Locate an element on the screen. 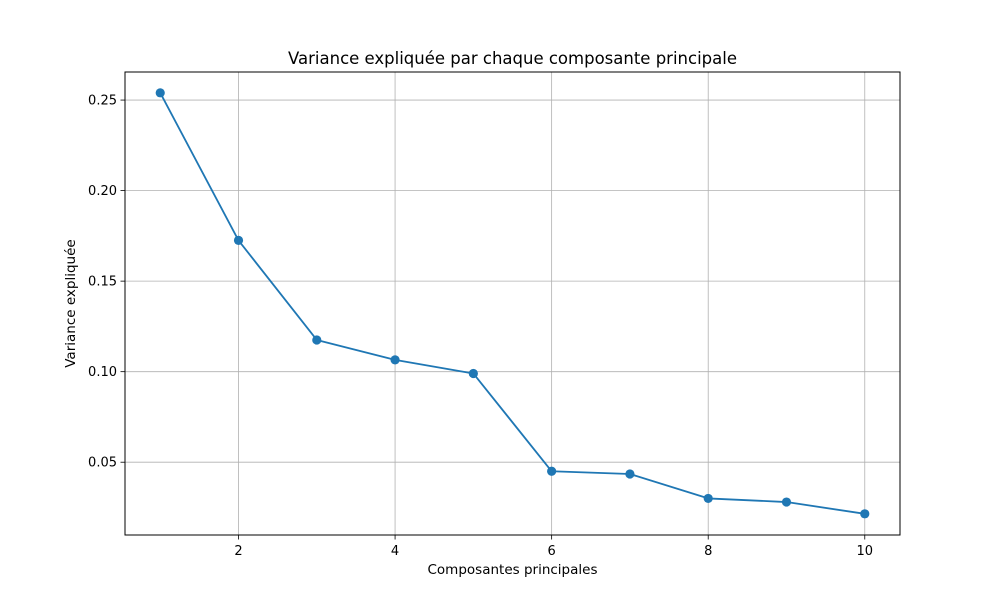  x-tick-label: 10 is located at coordinates (864, 551).